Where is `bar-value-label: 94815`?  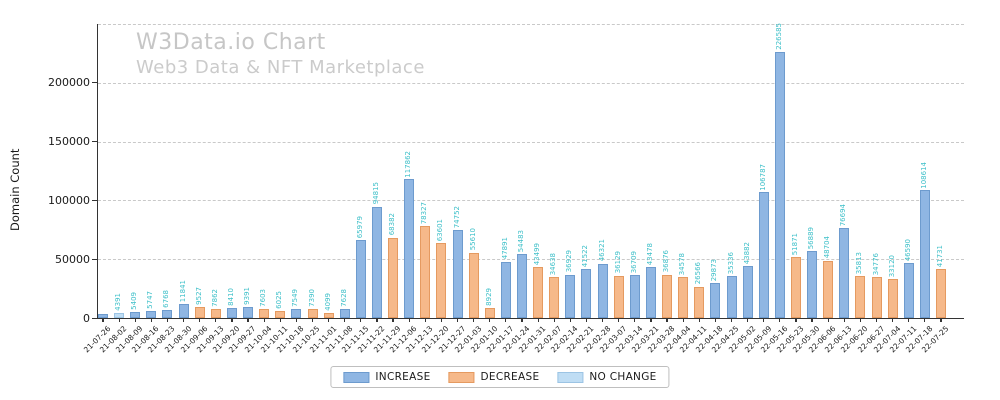
bar-value-label: 94815 is located at coordinates (375, 193).